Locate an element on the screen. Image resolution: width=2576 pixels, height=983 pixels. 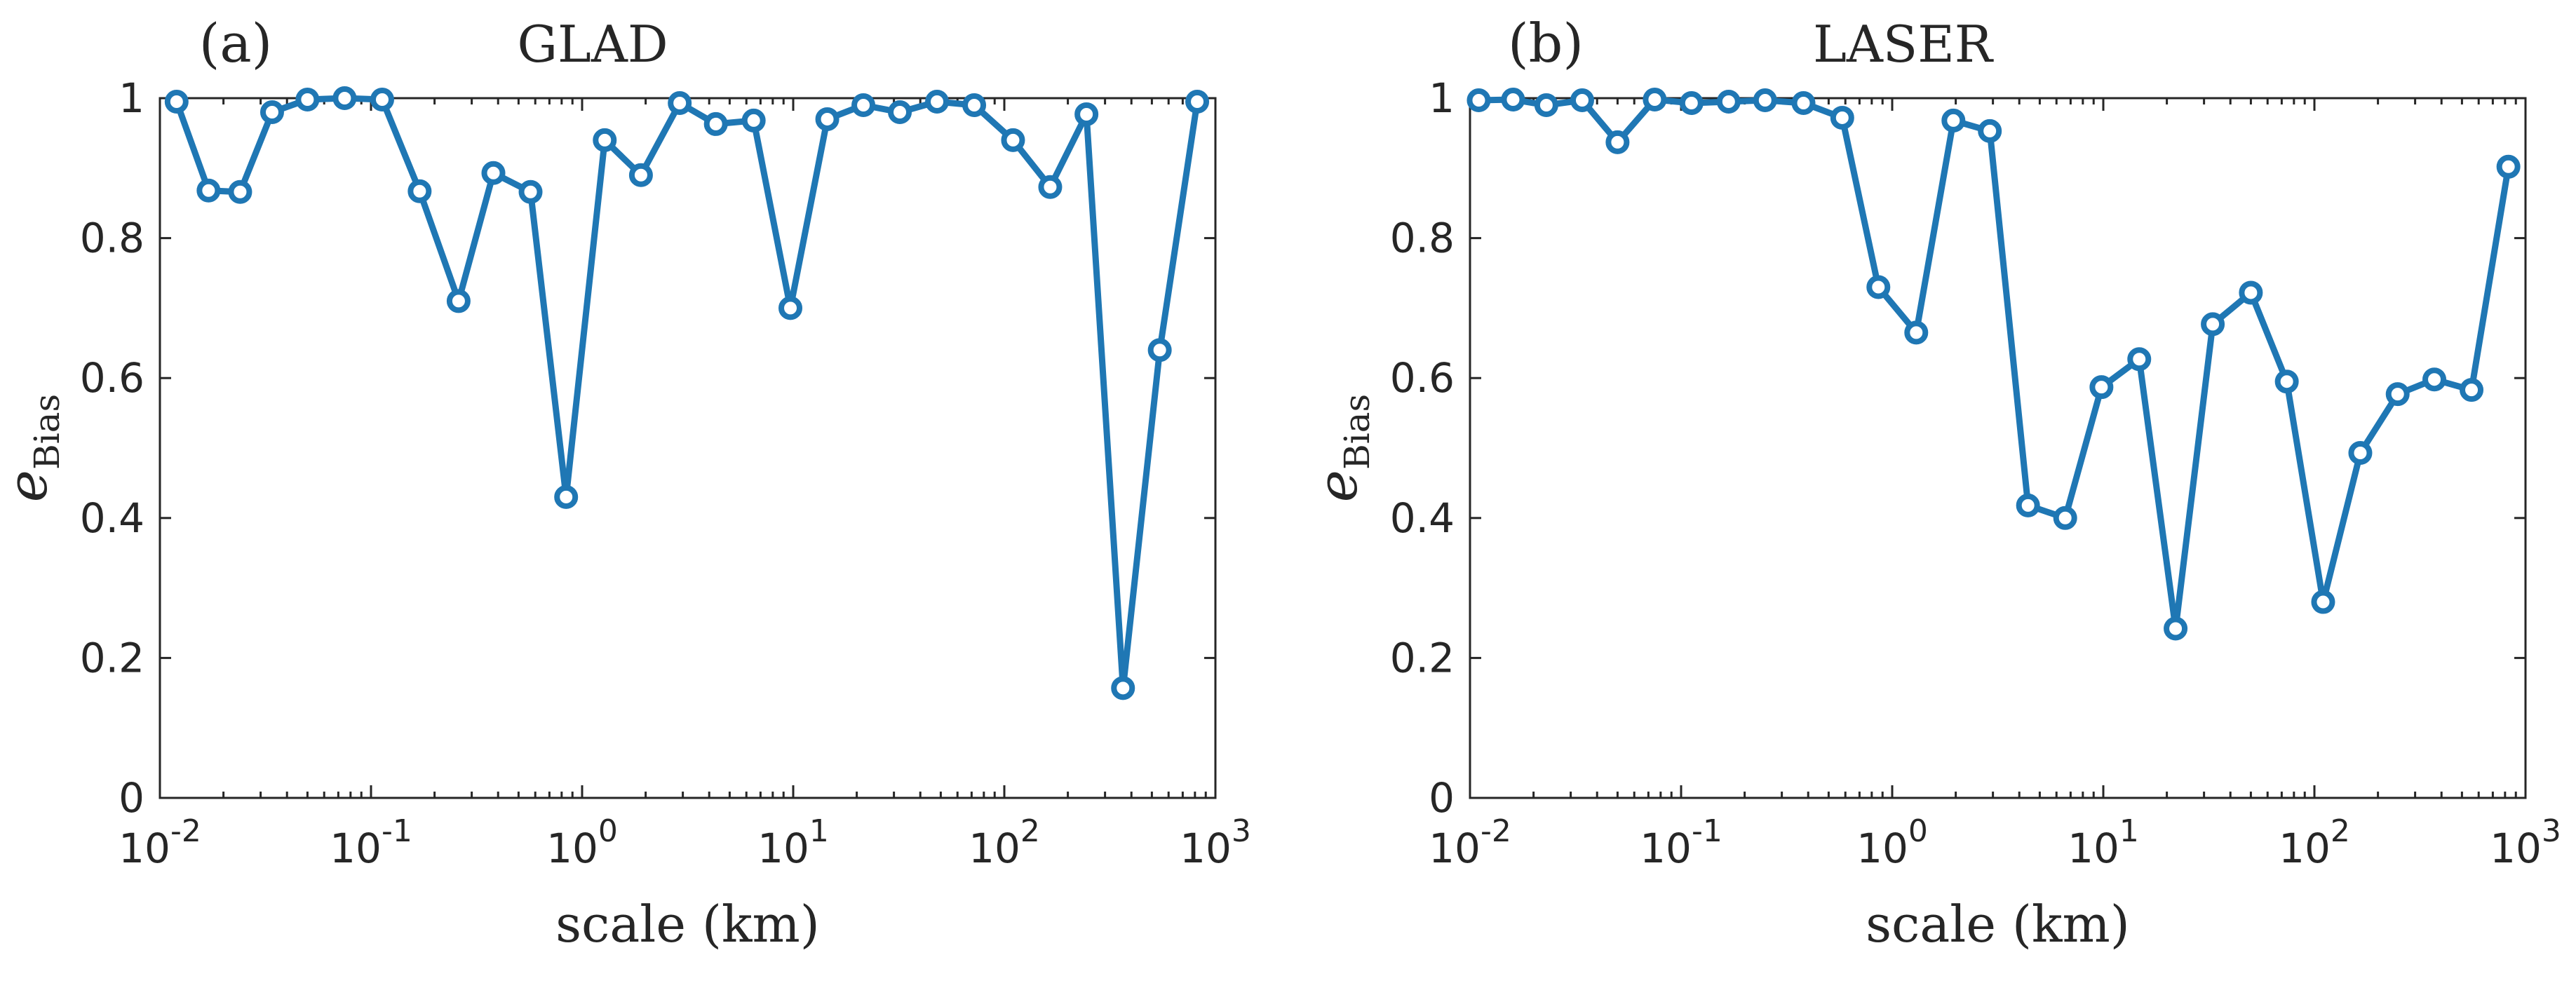
panel-label: (a) is located at coordinates (236, 43).